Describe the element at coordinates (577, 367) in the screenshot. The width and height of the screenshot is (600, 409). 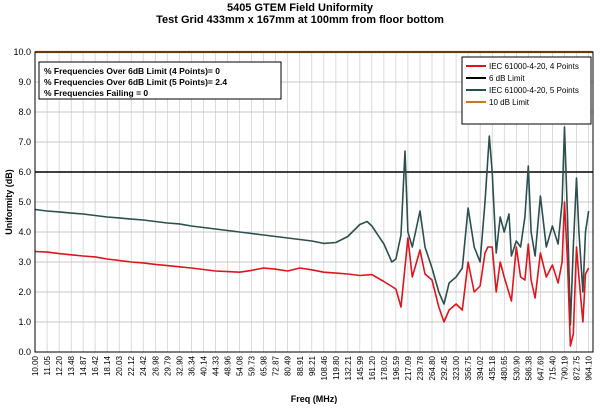
I see `x-tick-label: 872.75` at that location.